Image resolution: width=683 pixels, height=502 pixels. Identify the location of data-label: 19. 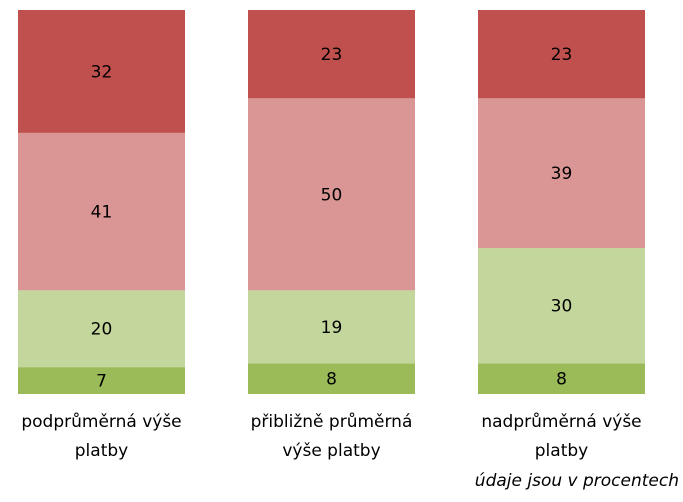
(332, 328).